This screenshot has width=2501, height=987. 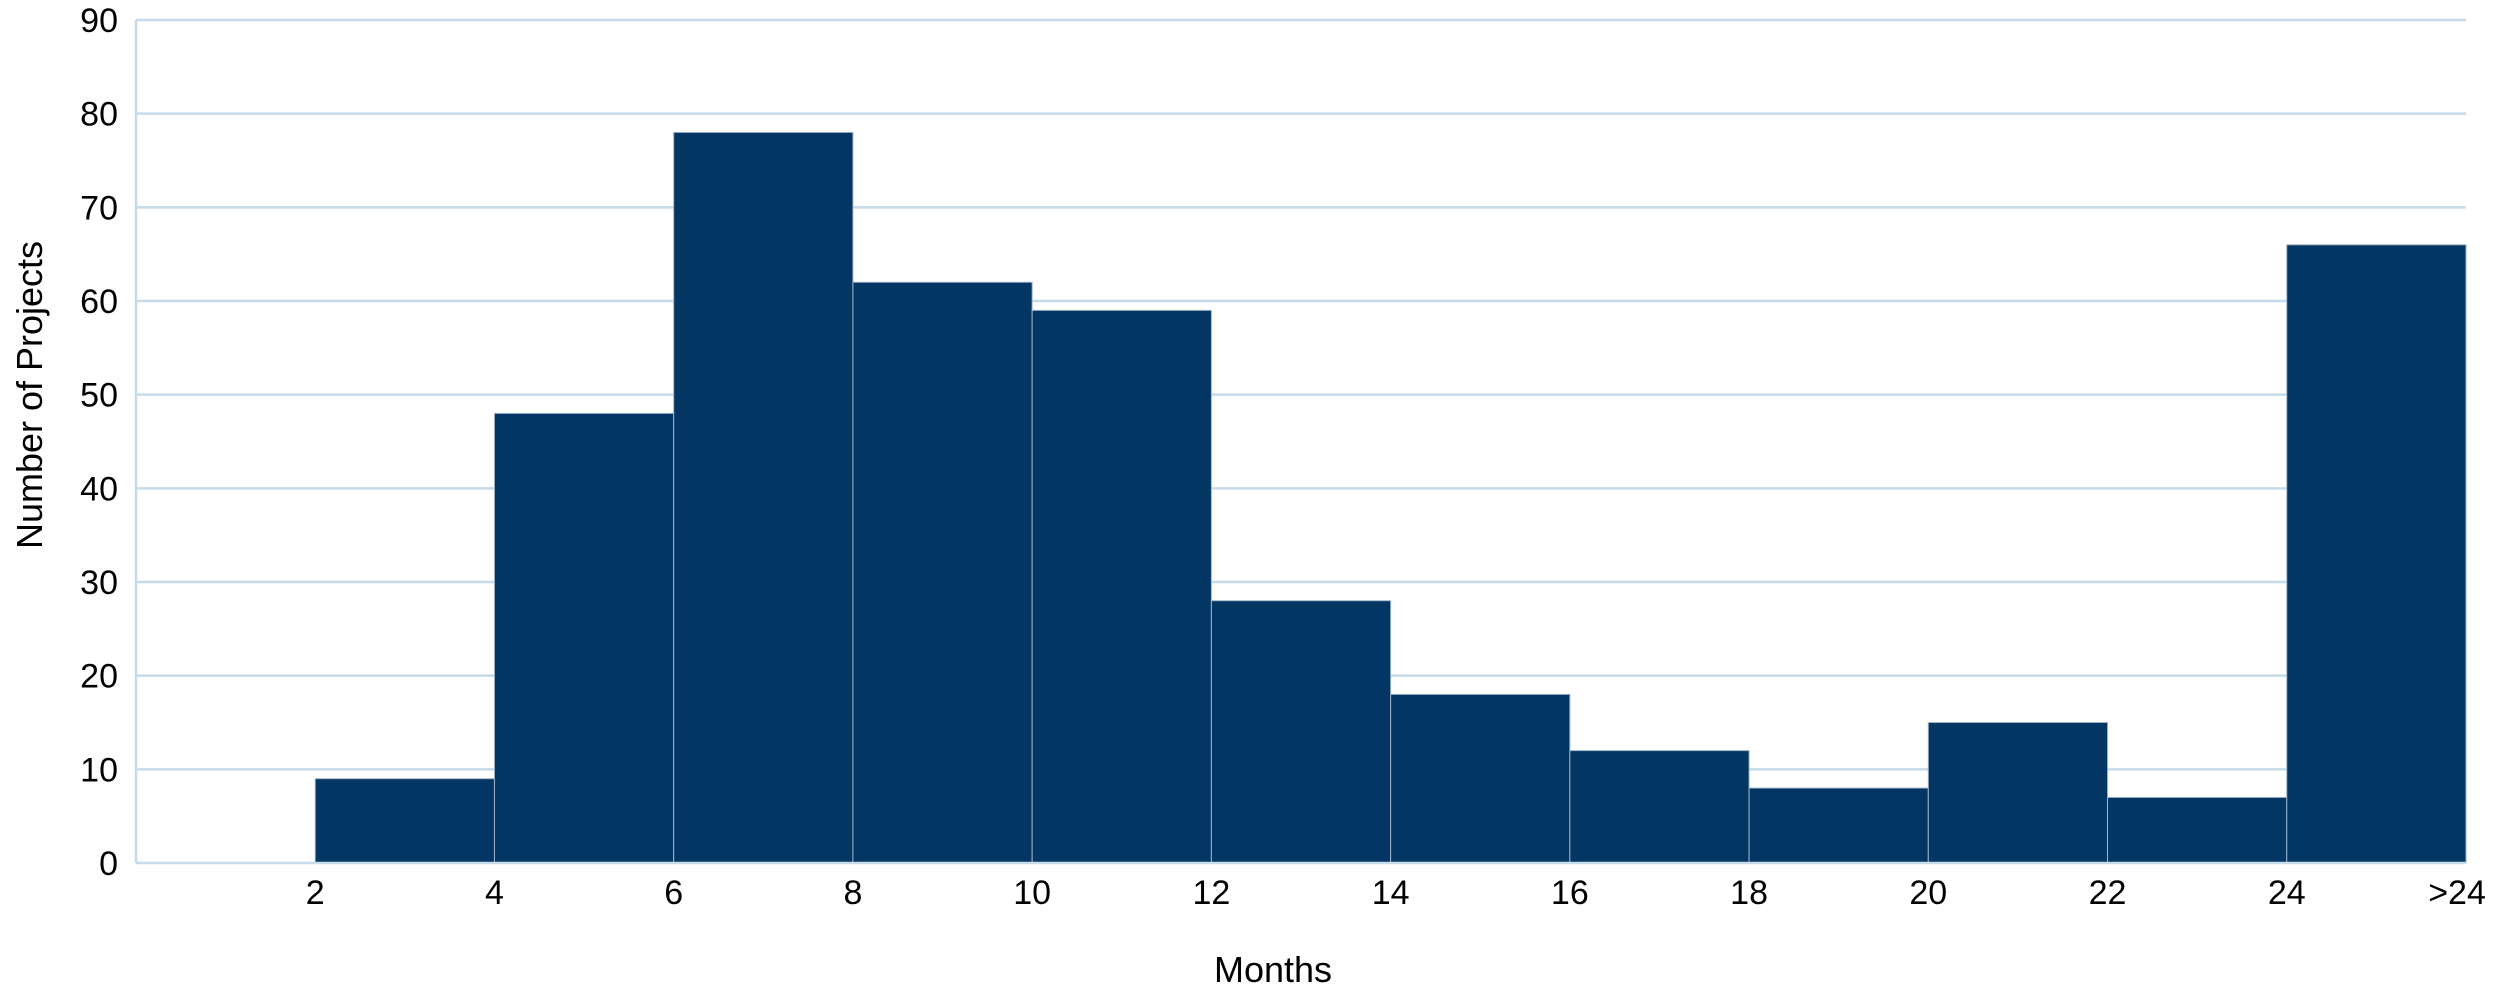 What do you see at coordinates (99, 208) in the screenshot?
I see `y-tick-label: 70` at bounding box center [99, 208].